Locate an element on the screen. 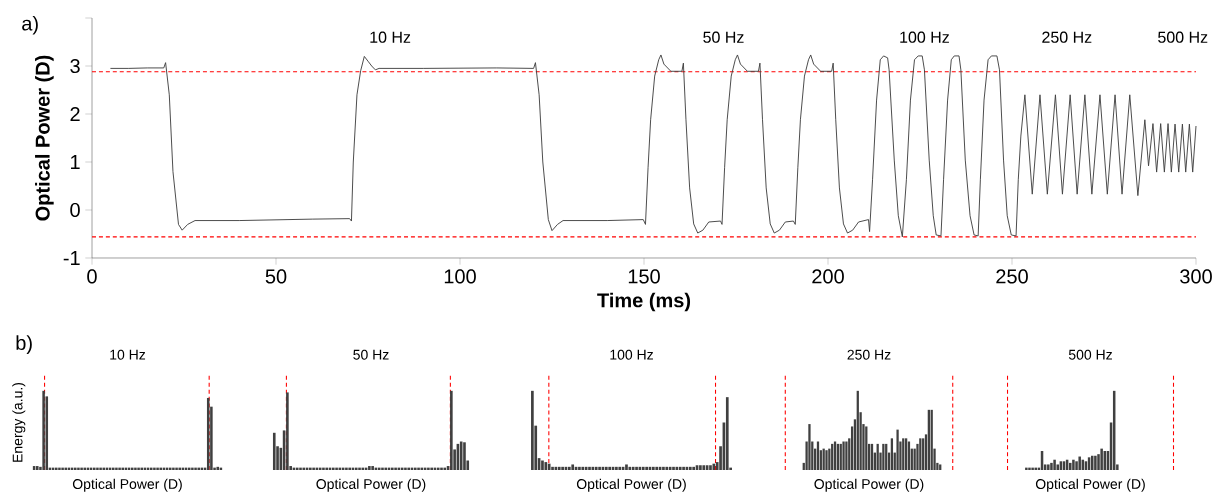 The image size is (1227, 504). text: b) is located at coordinates (24, 344).